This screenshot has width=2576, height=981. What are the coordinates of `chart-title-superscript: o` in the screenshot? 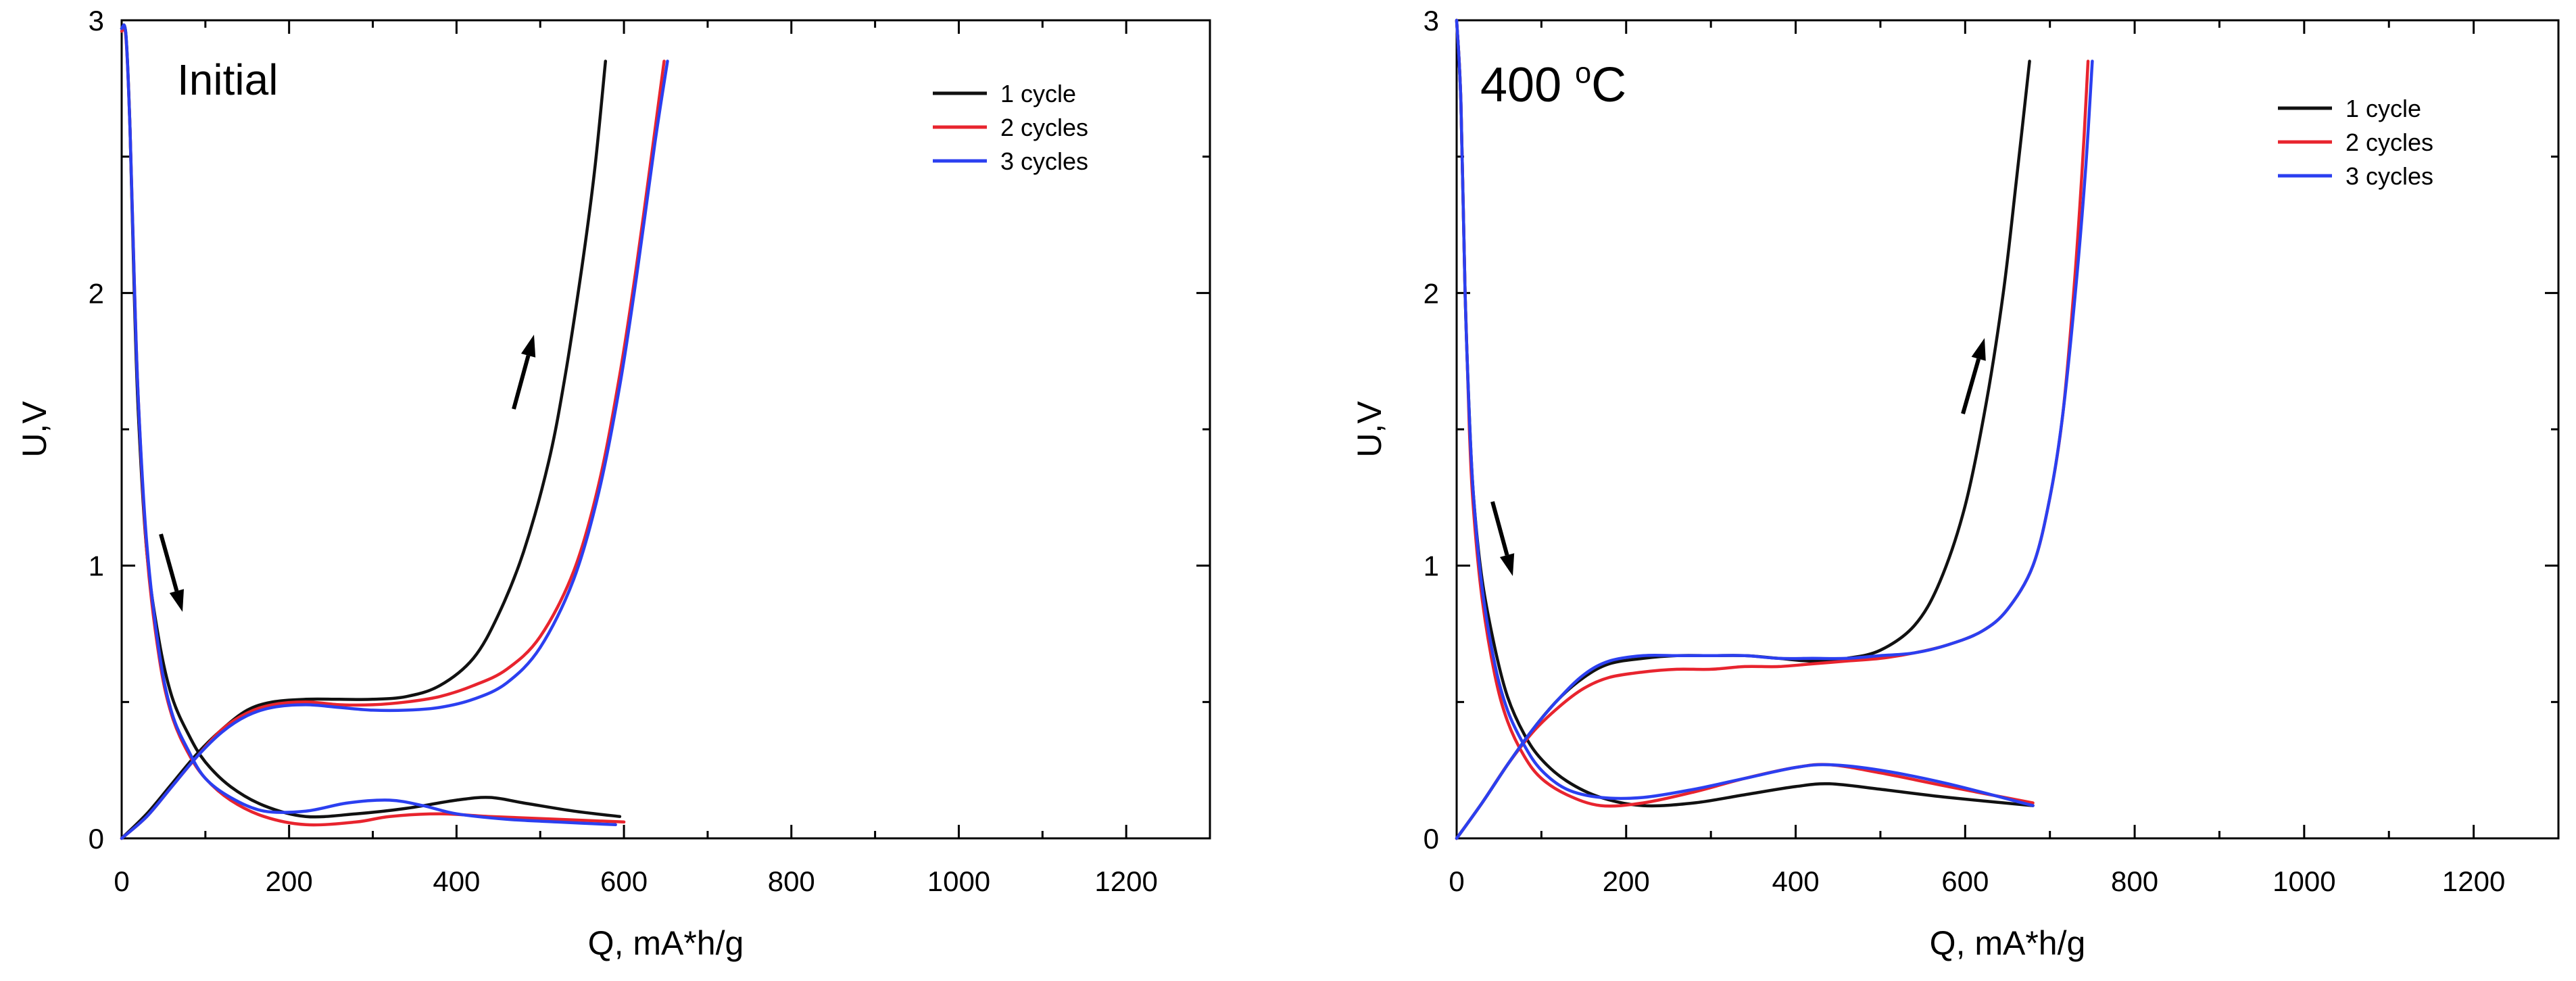 It's located at (1583, 73).